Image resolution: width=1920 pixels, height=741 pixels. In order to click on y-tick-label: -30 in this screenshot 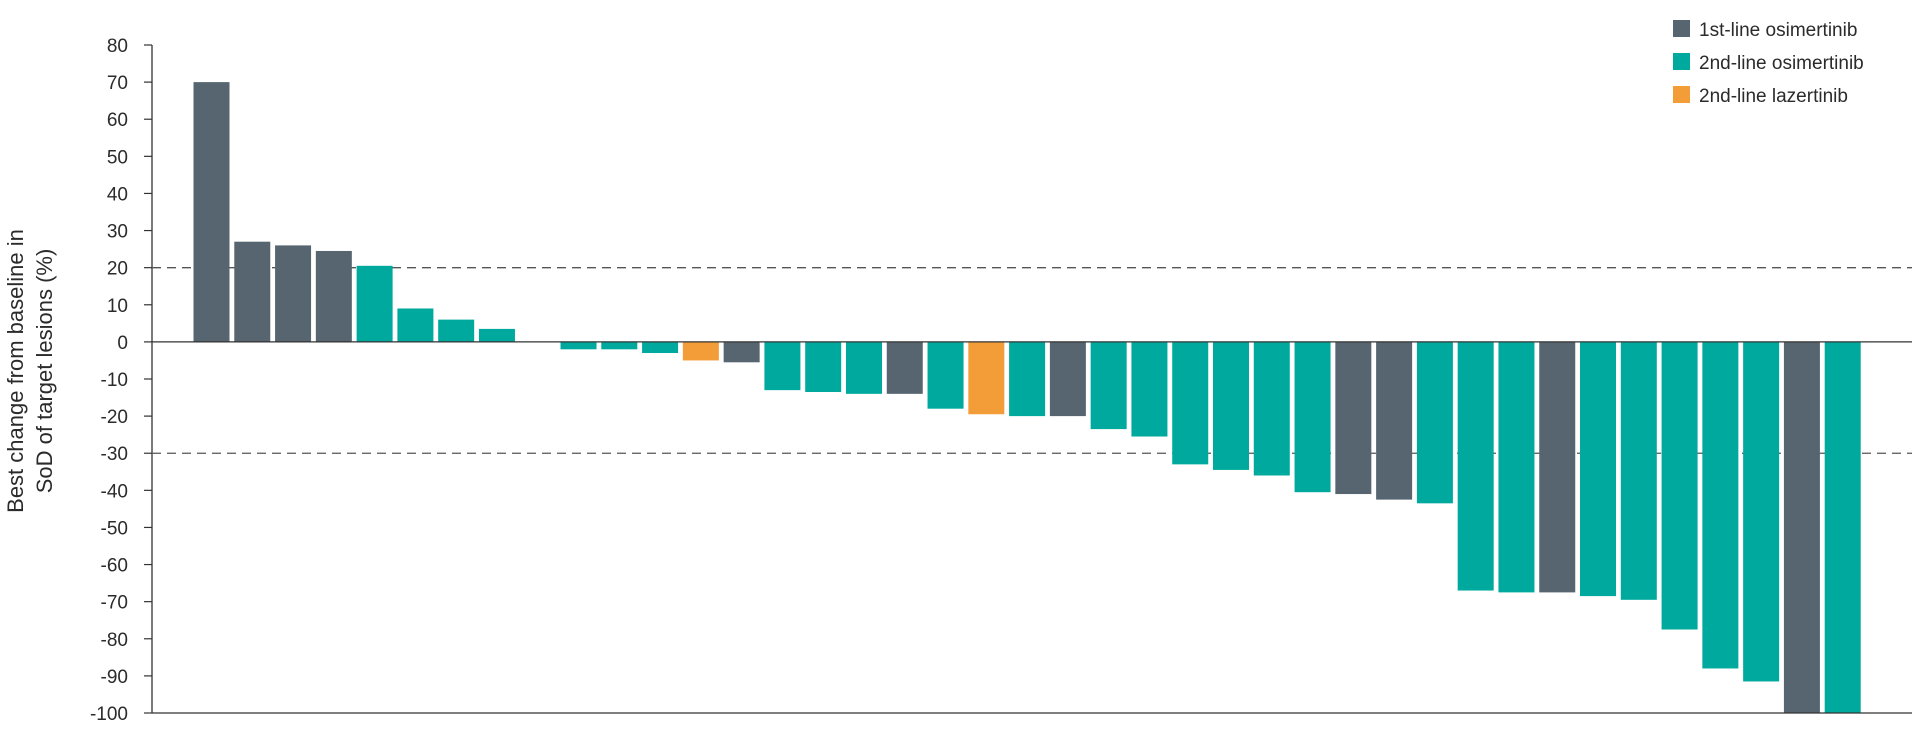, I will do `click(114, 454)`.